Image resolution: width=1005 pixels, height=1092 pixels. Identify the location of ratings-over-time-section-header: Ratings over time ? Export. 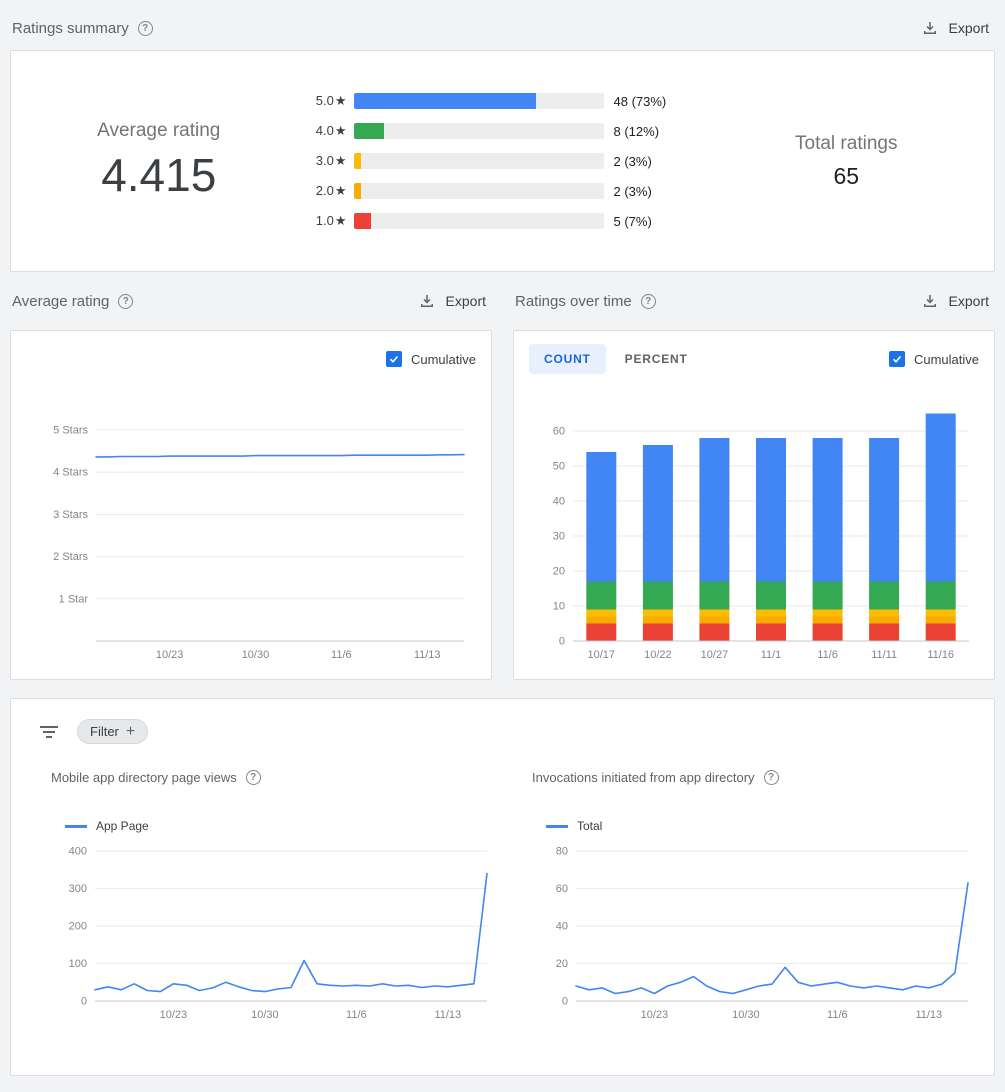
(754, 301).